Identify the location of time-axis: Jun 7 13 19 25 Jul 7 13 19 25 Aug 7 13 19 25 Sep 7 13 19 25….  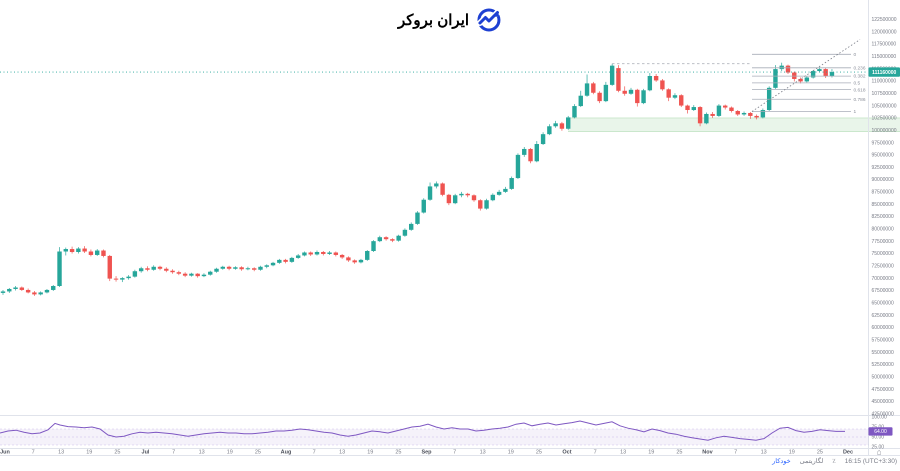
(426, 453).